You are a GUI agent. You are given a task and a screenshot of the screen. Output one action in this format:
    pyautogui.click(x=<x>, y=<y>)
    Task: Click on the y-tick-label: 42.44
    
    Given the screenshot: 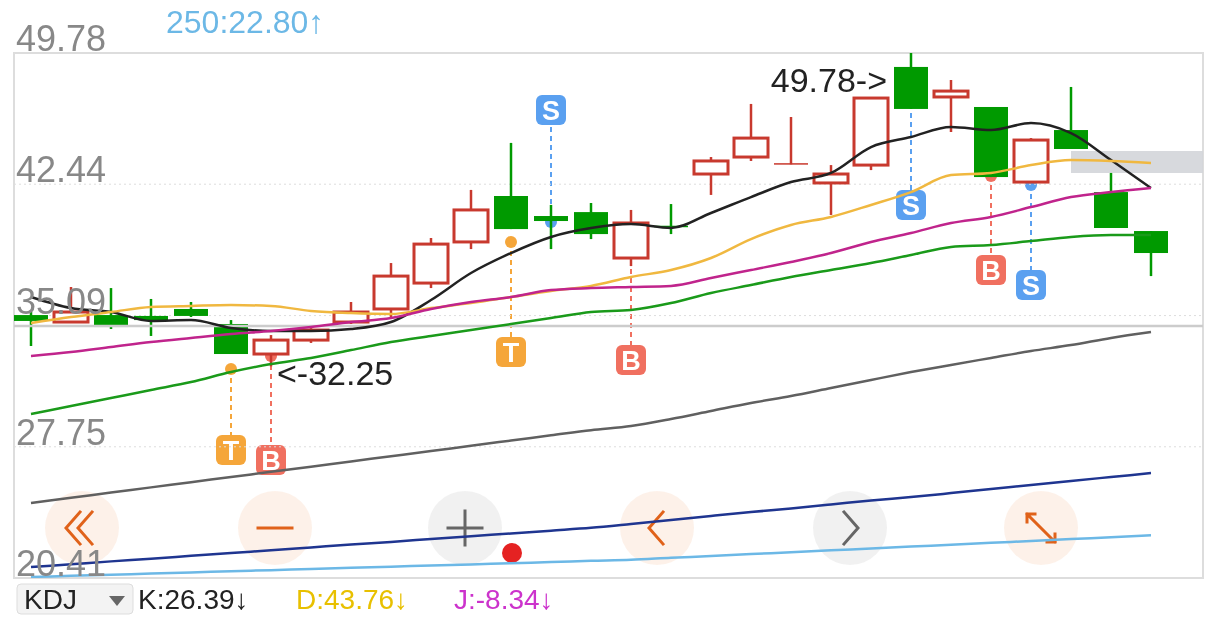 What is the action you would take?
    pyautogui.click(x=61, y=170)
    